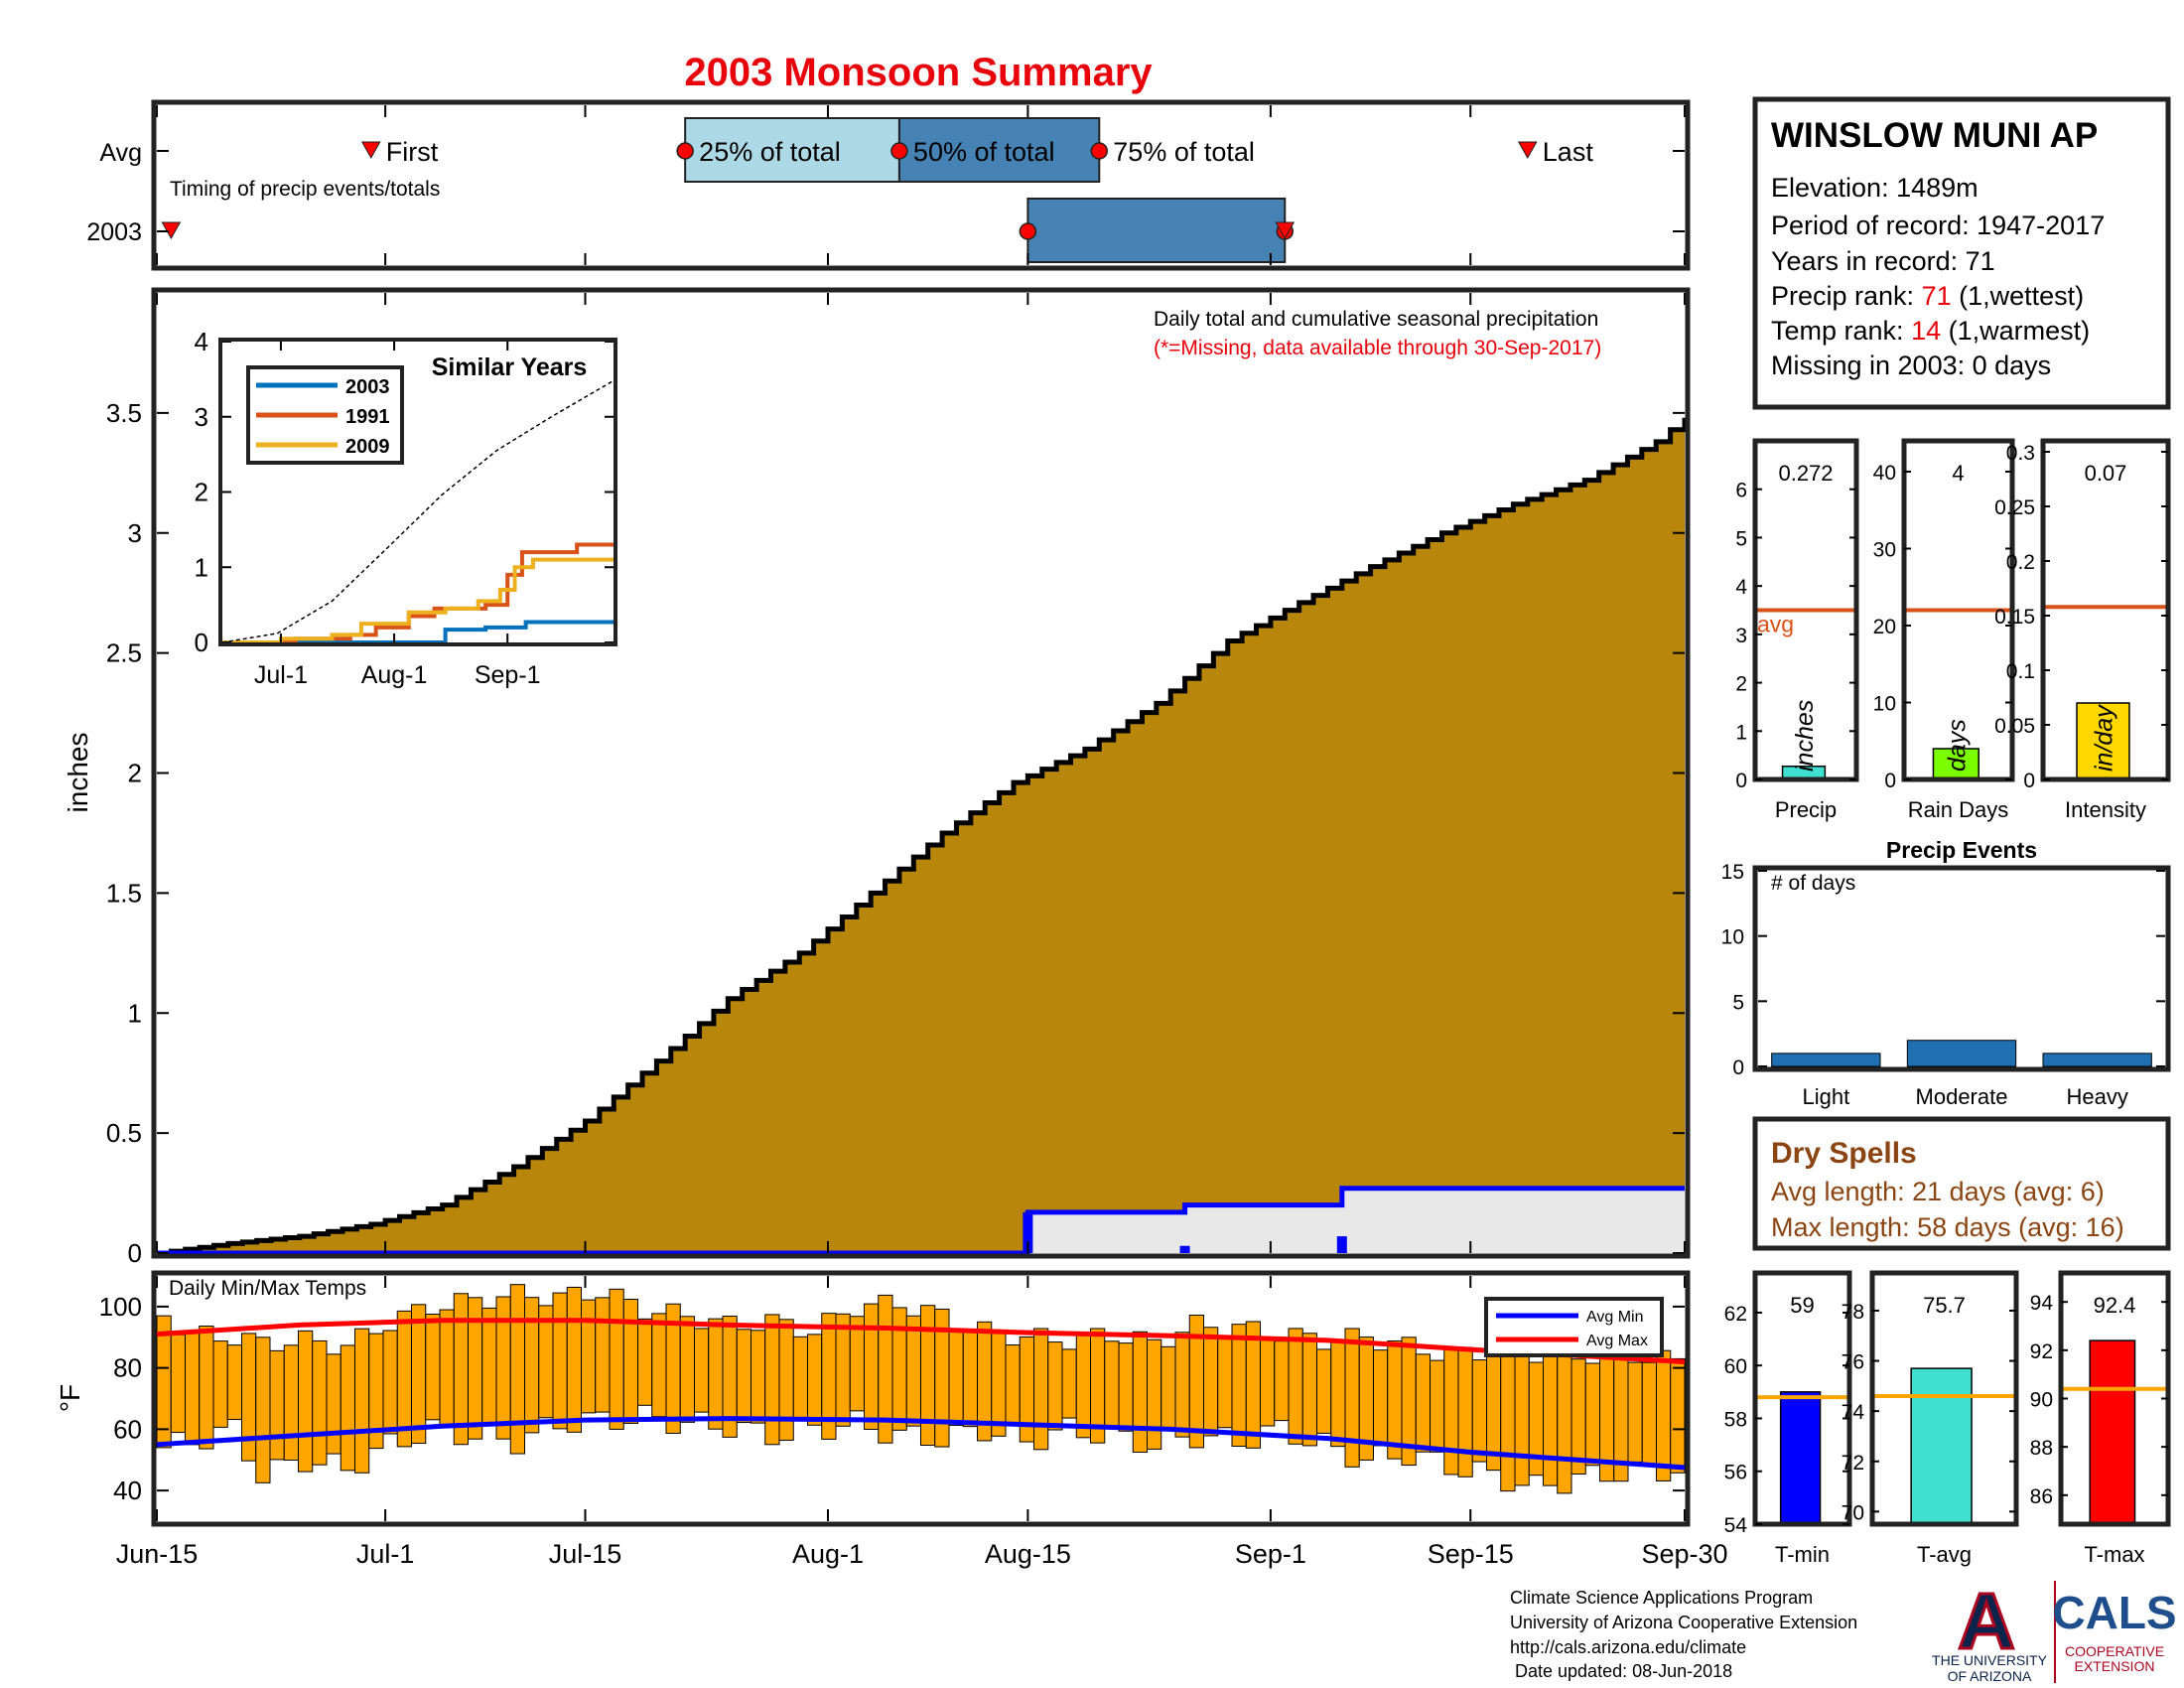  I want to click on temp-stat-1-ytick-label-4: 78, so click(1853, 1312).